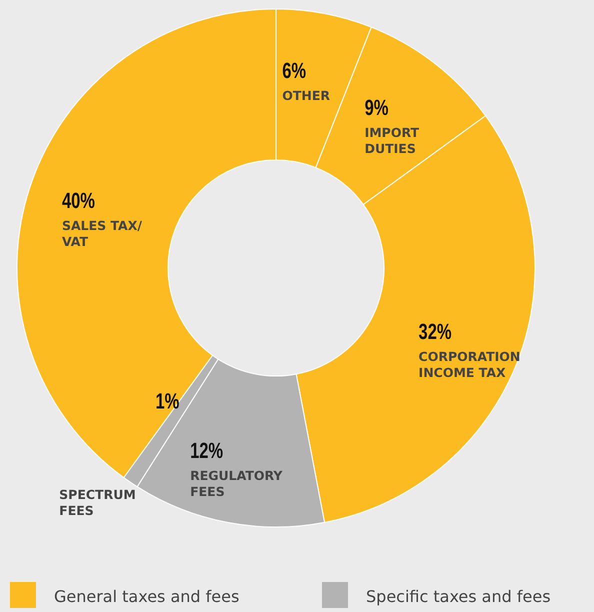 The height and width of the screenshot is (612, 594). Describe the element at coordinates (435, 332) in the screenshot. I see `data-label: 32%` at that location.